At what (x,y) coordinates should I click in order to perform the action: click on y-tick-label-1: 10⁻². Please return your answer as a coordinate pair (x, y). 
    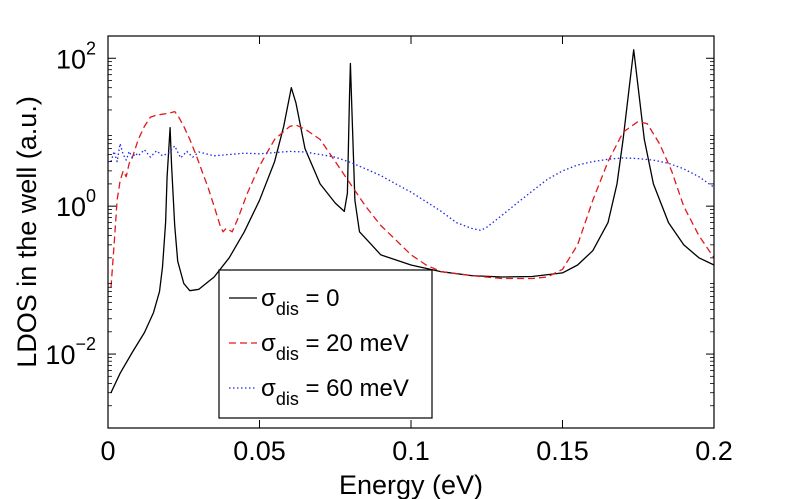
    Looking at the image, I should click on (70, 352).